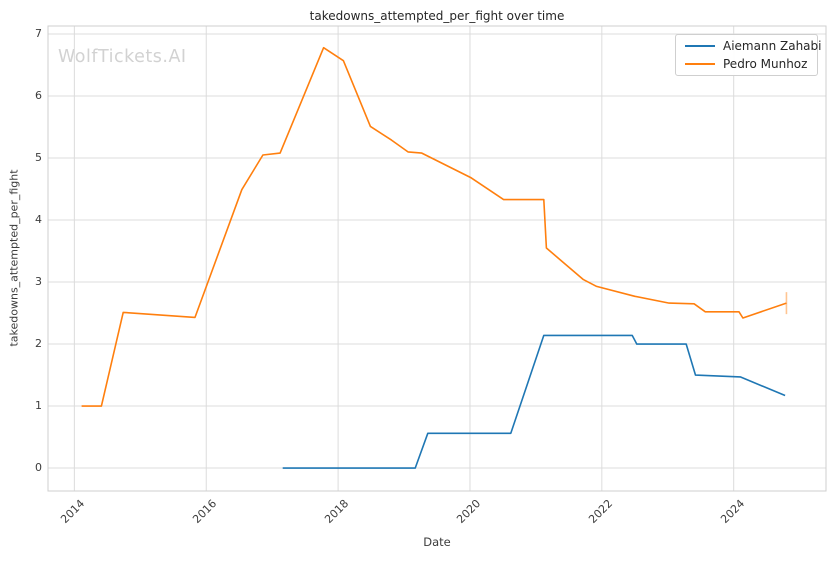 The width and height of the screenshot is (832, 561). I want to click on legend-line-swatch-blue, so click(700, 46).